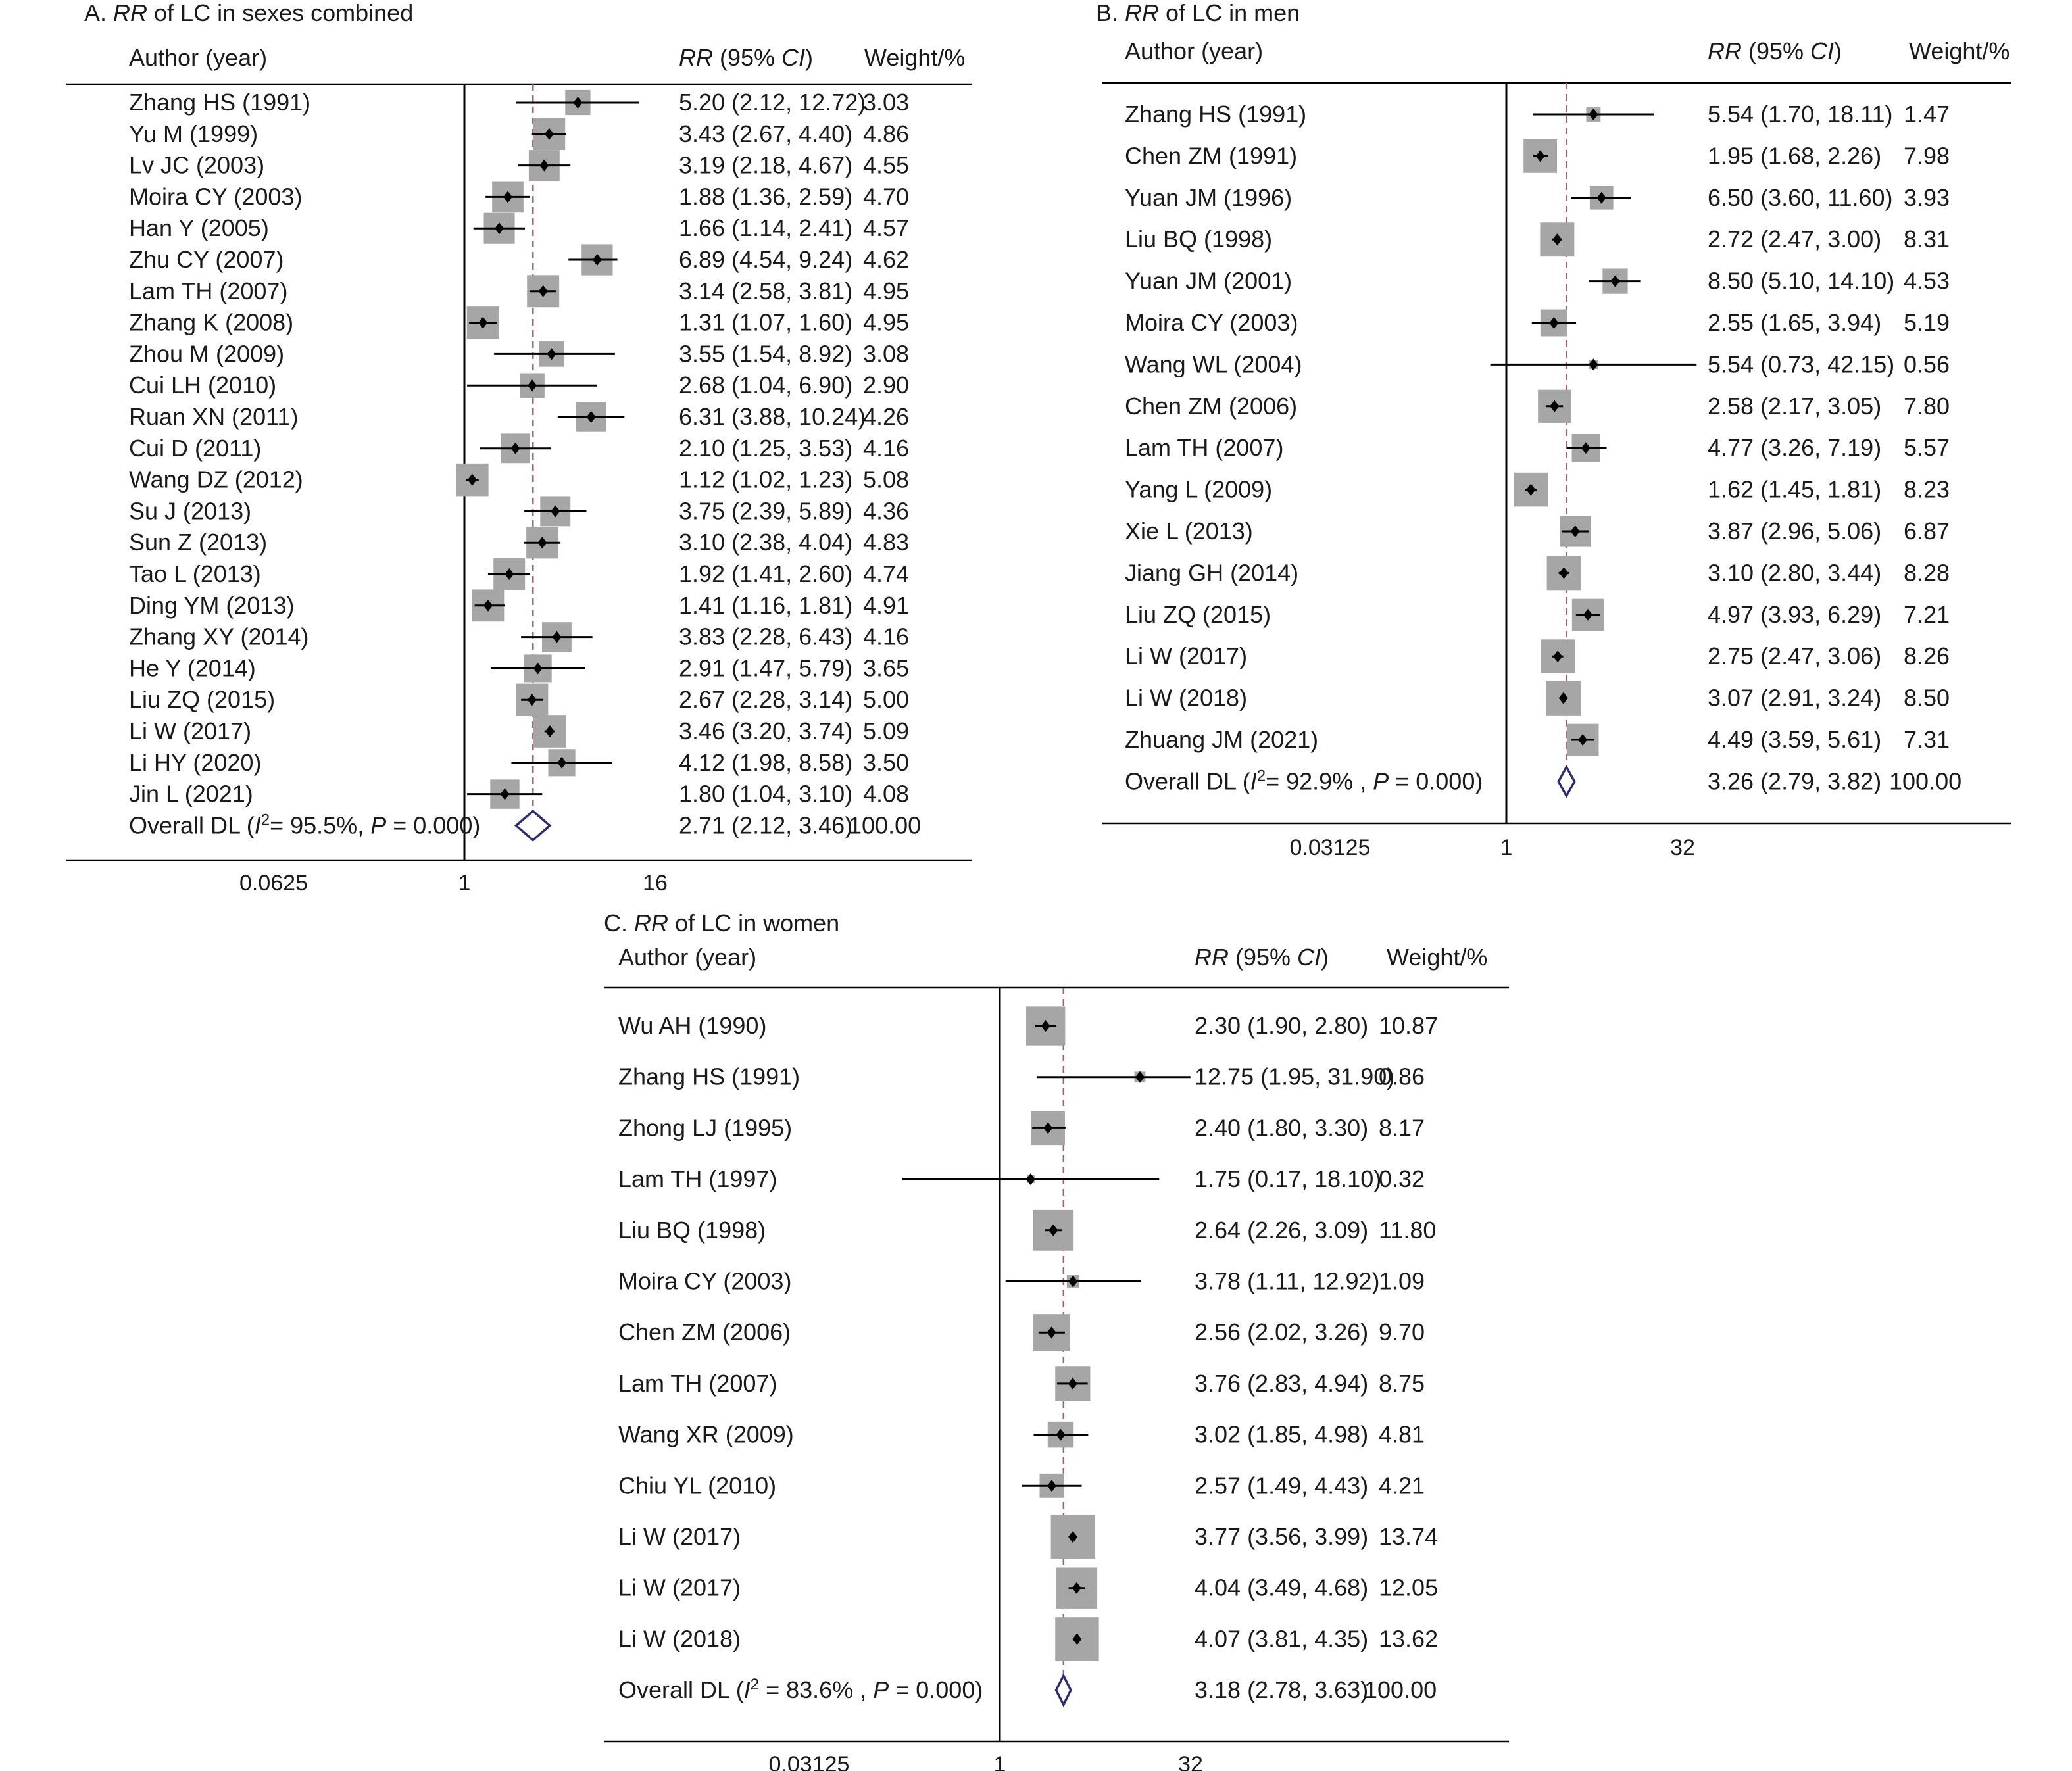 This screenshot has height=1771, width=2072. Describe the element at coordinates (886, 510) in the screenshot. I see `study-weight: 4.36` at that location.